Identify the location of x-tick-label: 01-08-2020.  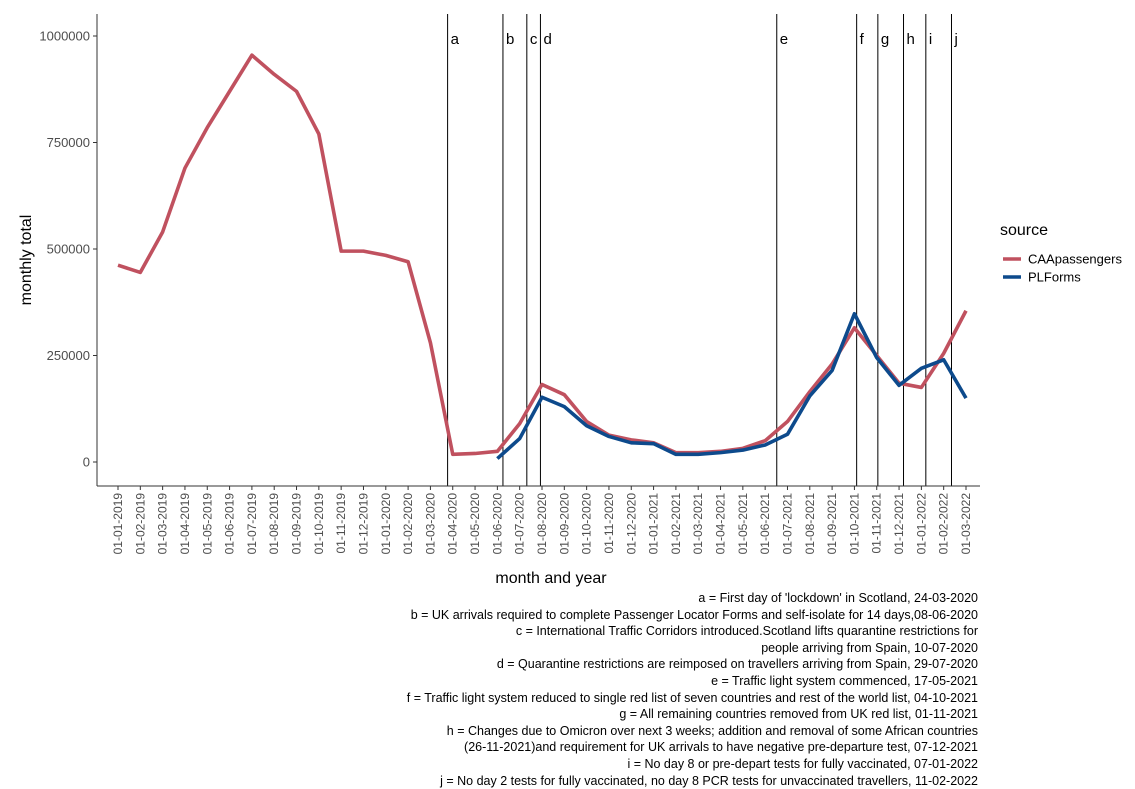
(542, 524).